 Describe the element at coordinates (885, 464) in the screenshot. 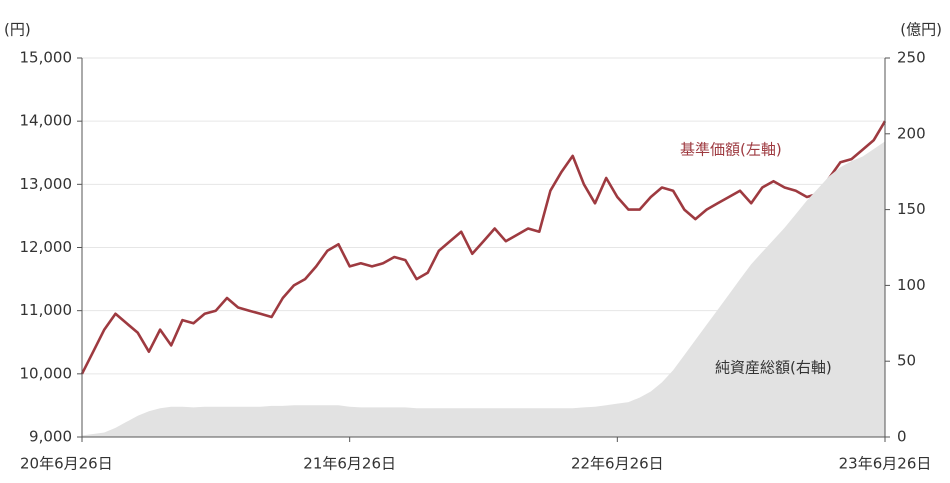

I see `x-tick-label: 23年6月26日` at that location.